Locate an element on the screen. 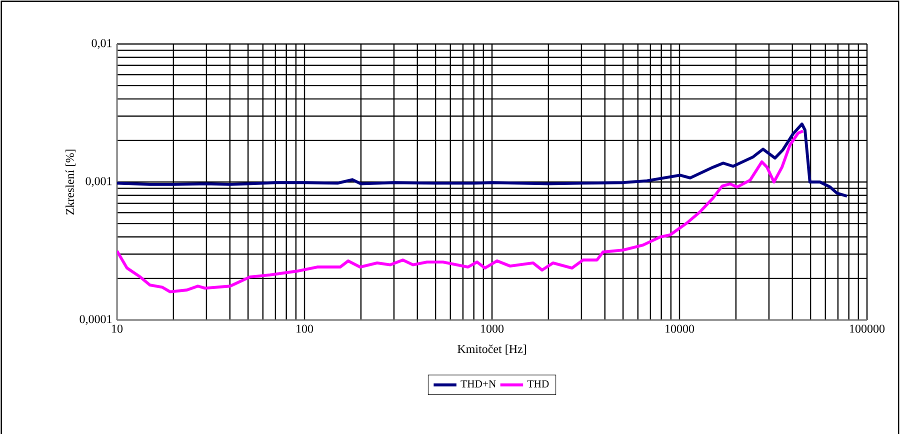  x-tick-label: 100 is located at coordinates (305, 328).